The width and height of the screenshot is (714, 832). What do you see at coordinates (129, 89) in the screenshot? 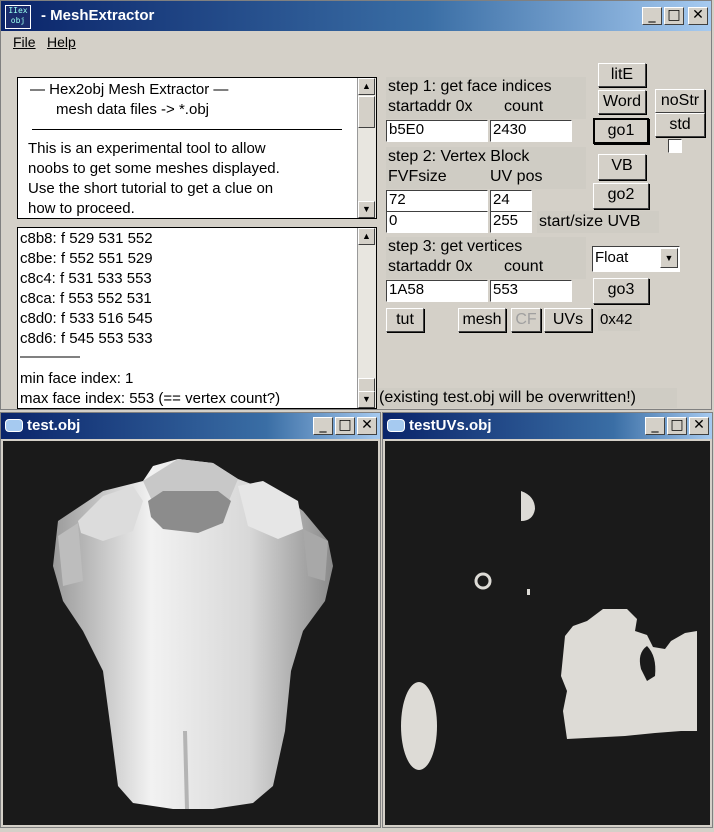
I see `info-heading: — Hex2obj Mesh Extractor —` at bounding box center [129, 89].